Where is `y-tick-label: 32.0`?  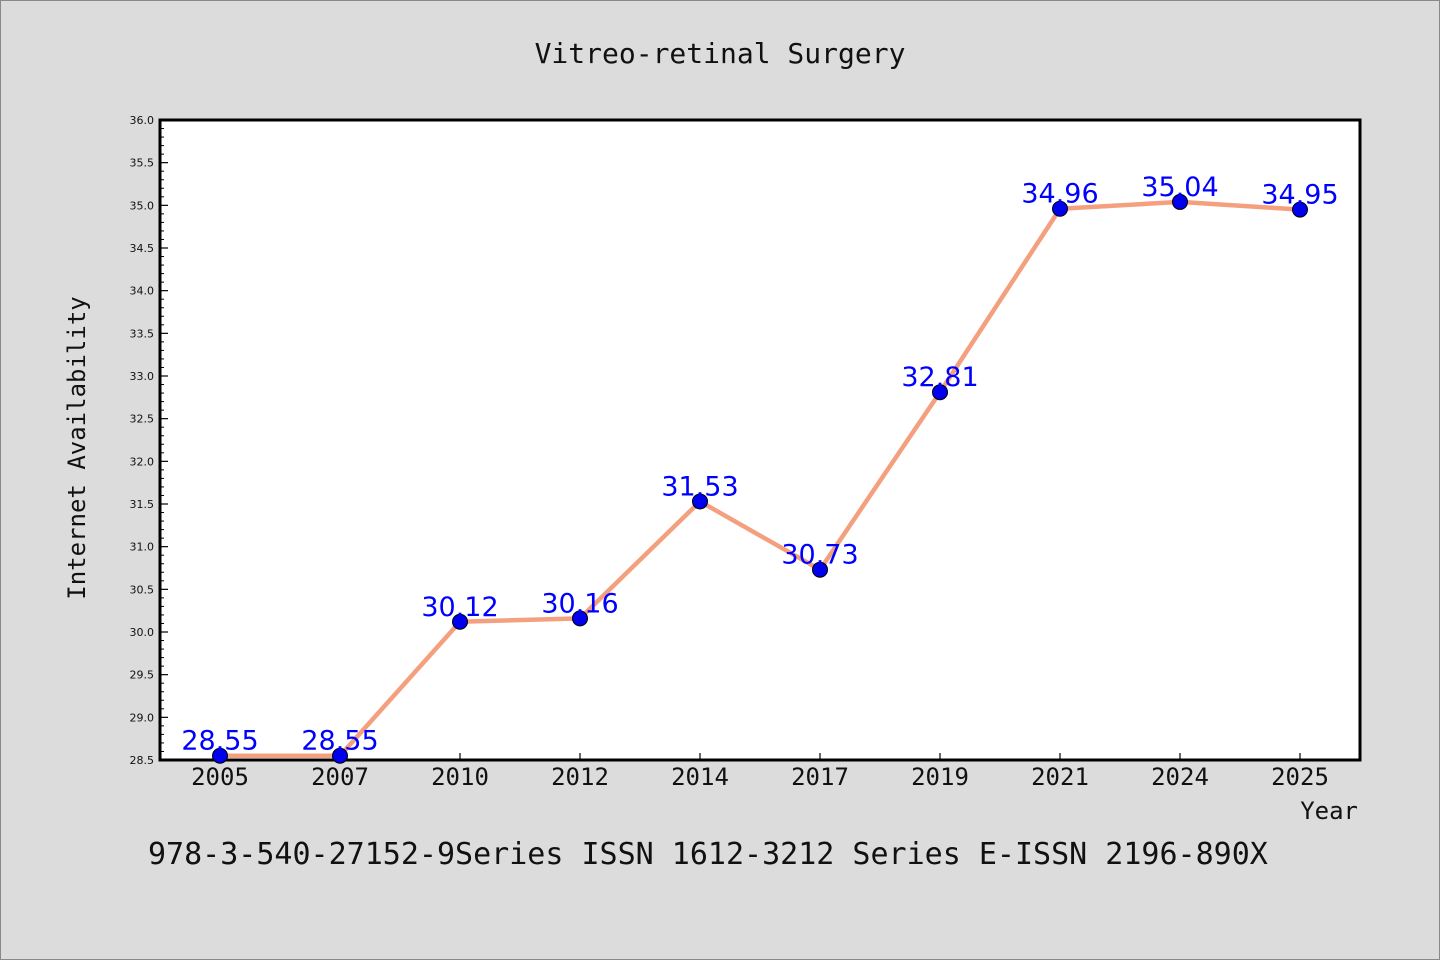
y-tick-label: 32.0 is located at coordinates (142, 461).